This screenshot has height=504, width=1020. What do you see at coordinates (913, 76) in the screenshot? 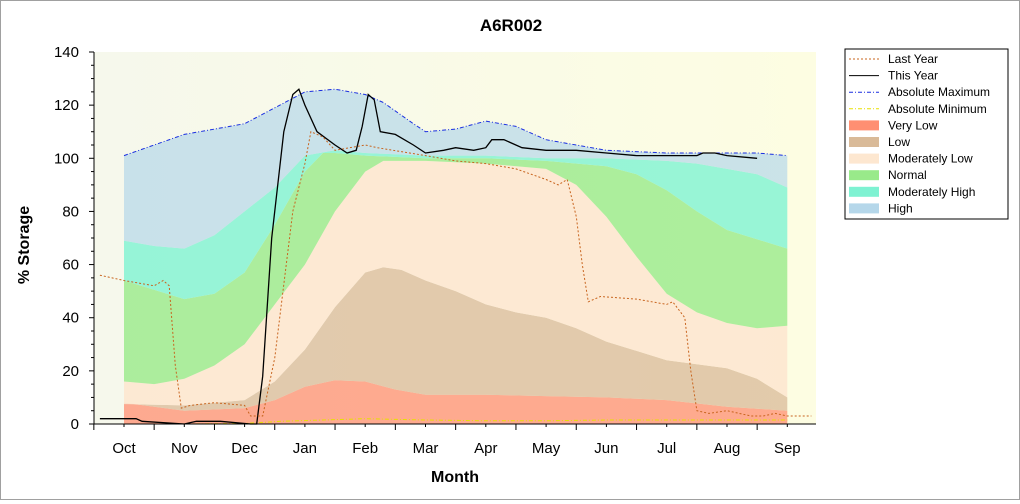
I see `legend-label-this-year: This Year` at bounding box center [913, 76].